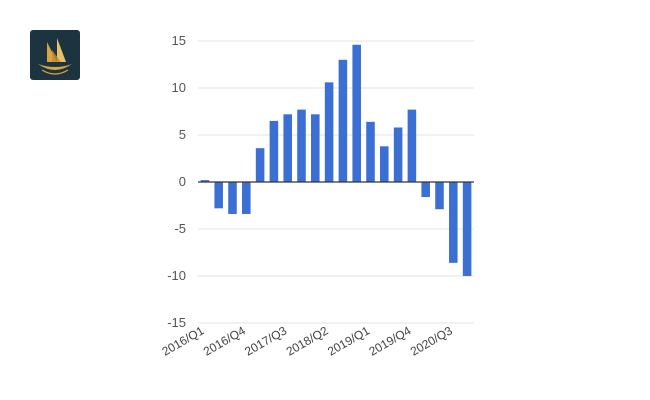 The height and width of the screenshot is (400, 650). Describe the element at coordinates (224, 340) in the screenshot. I see `x-tick-label: 2016/Q4` at that location.